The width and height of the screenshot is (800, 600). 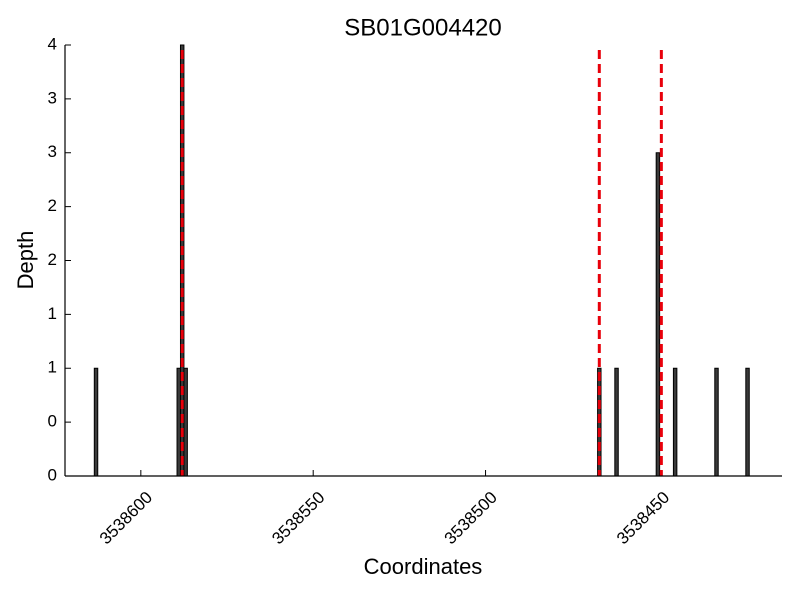 I want to click on chart-title: SB01G004420, so click(x=422, y=27).